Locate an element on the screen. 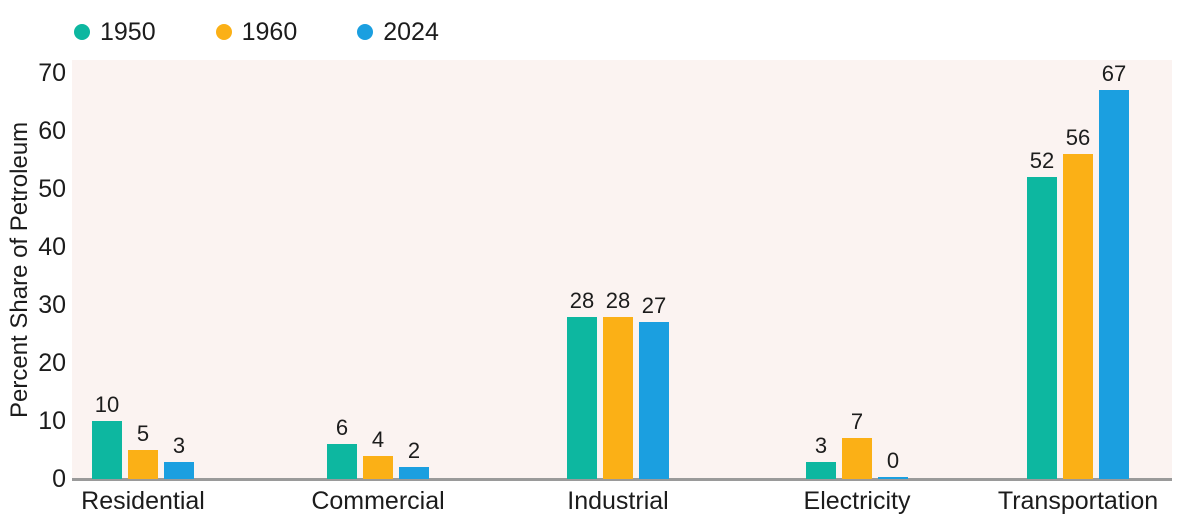 The width and height of the screenshot is (1180, 527). bar-value-label: 5 is located at coordinates (143, 433).